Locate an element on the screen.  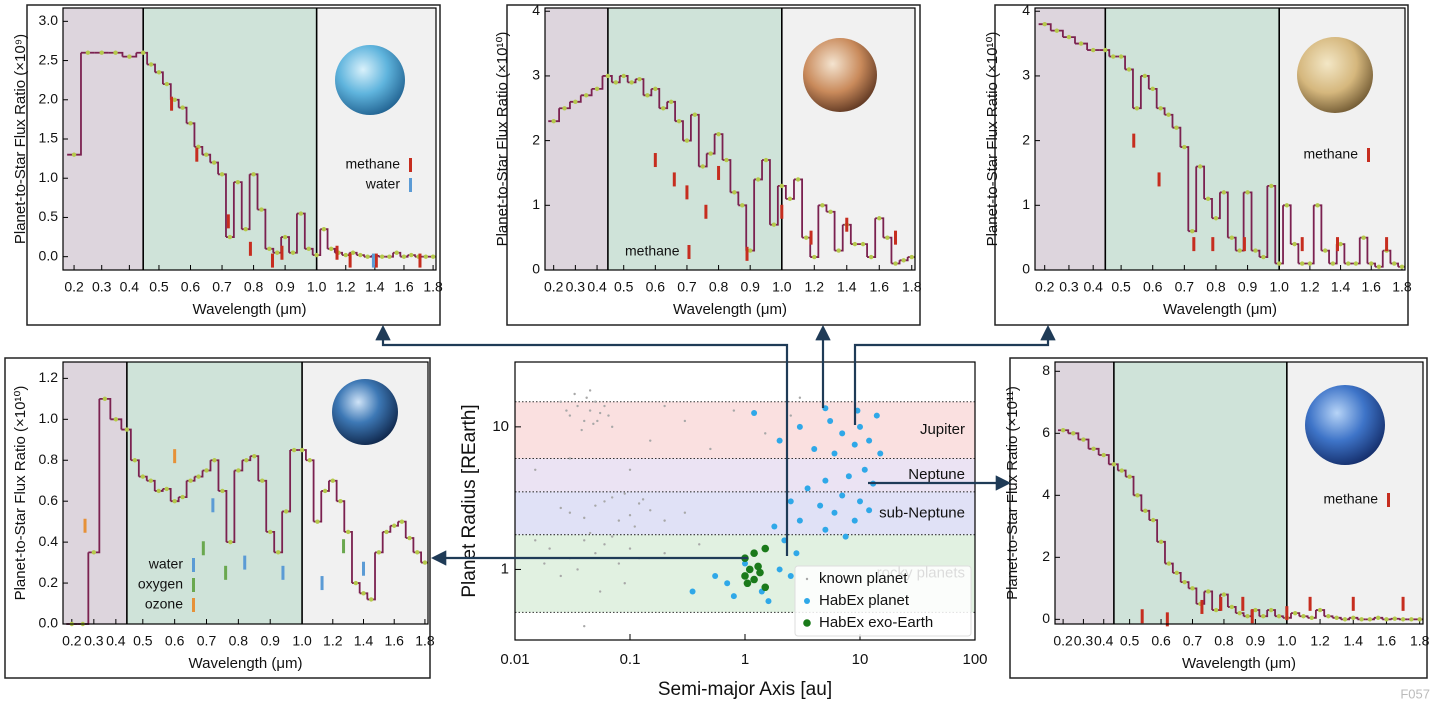
x-tick-label: 1.8 is located at coordinates (1402, 287).